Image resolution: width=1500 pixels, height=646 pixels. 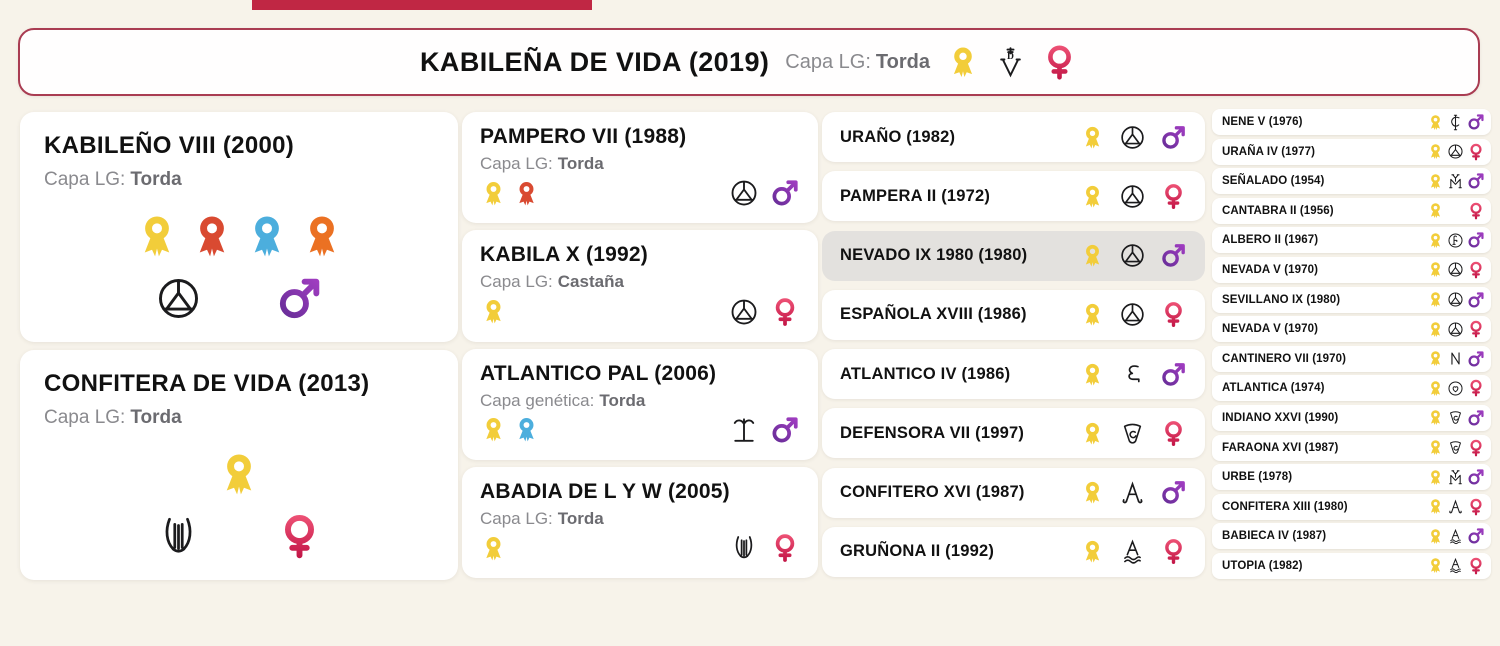 I want to click on horse-capa: Capa LG: Castaña, so click(x=640, y=282).